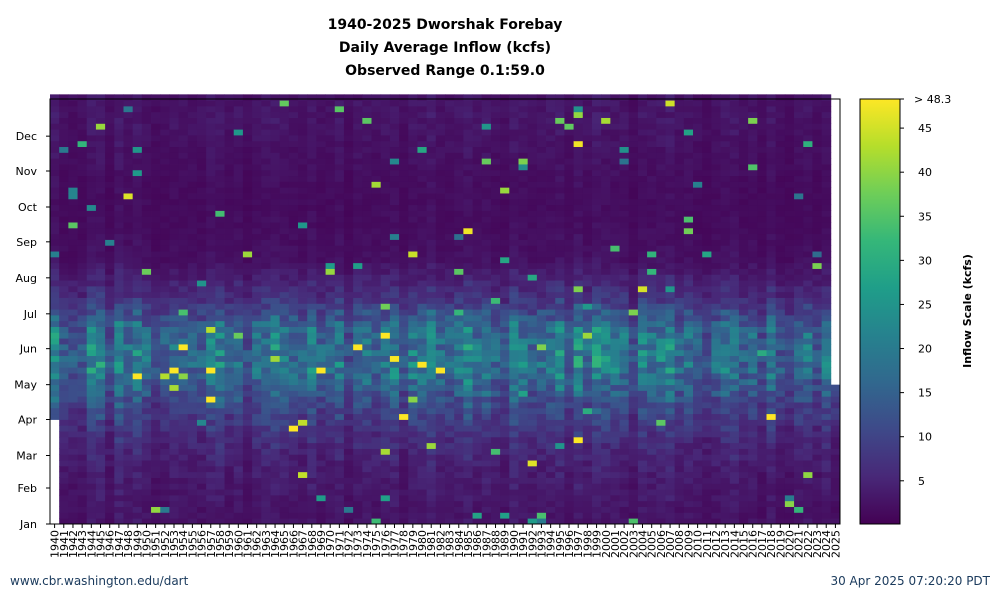 This screenshot has height=600, width=1000. I want to click on heatmap-column-1969, so click(321, 309).